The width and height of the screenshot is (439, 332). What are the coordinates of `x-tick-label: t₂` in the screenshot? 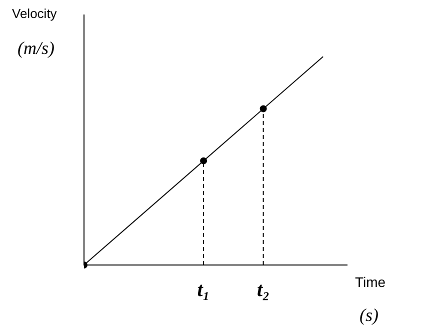 It's located at (263, 290).